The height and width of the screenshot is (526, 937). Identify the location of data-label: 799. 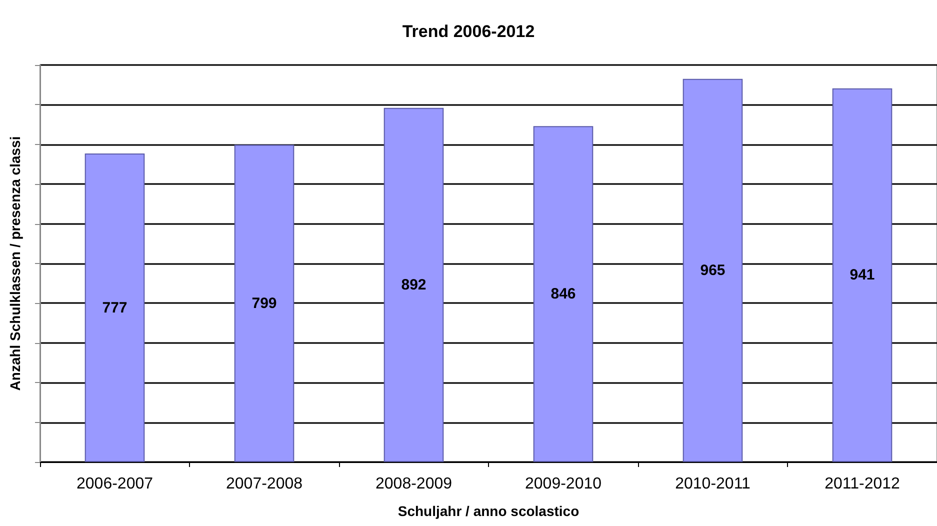
(264, 303).